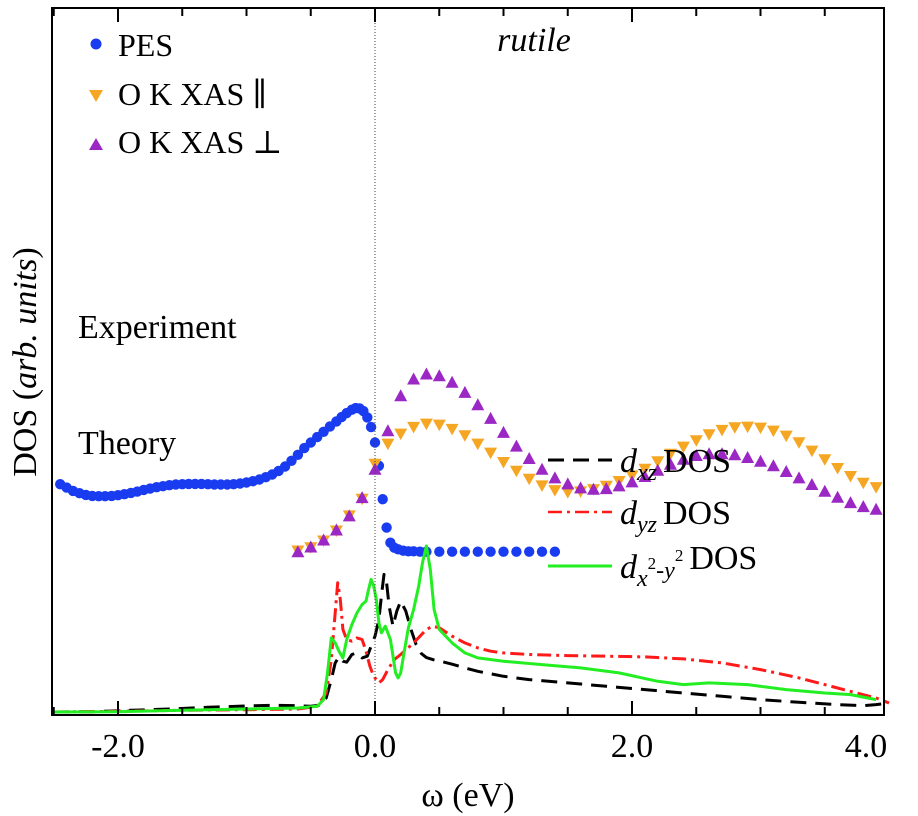 The image size is (918, 816). I want to click on legend-label-dx2y2: dx2-y2 DOS, so click(688, 566).